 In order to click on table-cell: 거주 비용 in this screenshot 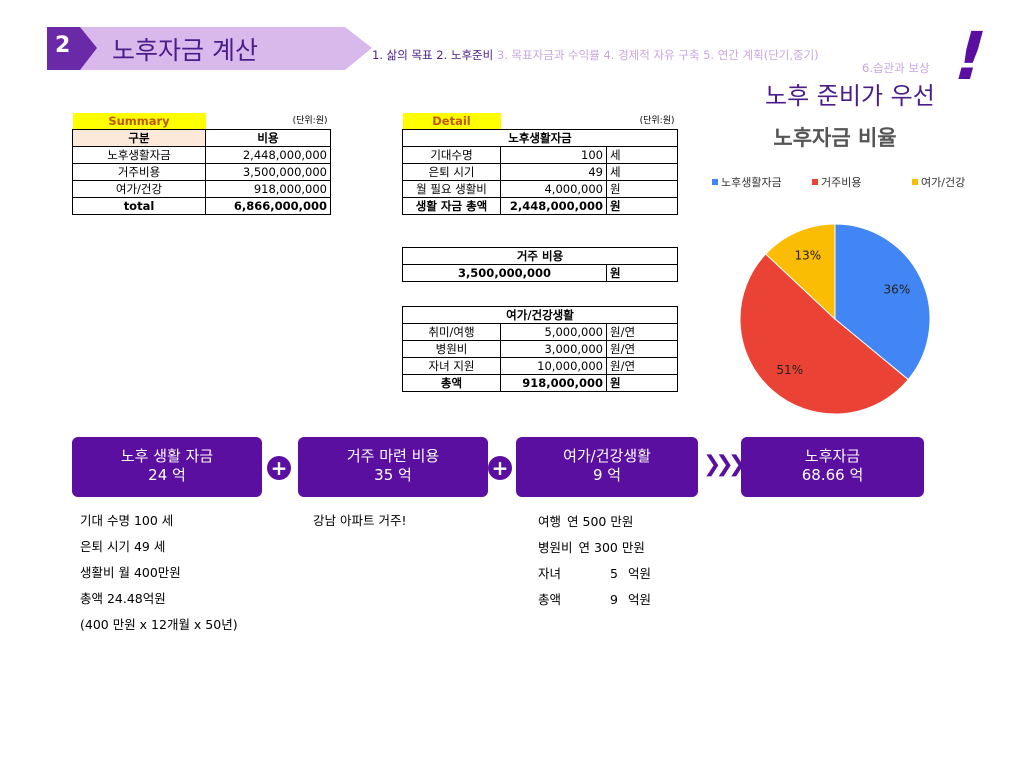, I will do `click(540, 256)`.